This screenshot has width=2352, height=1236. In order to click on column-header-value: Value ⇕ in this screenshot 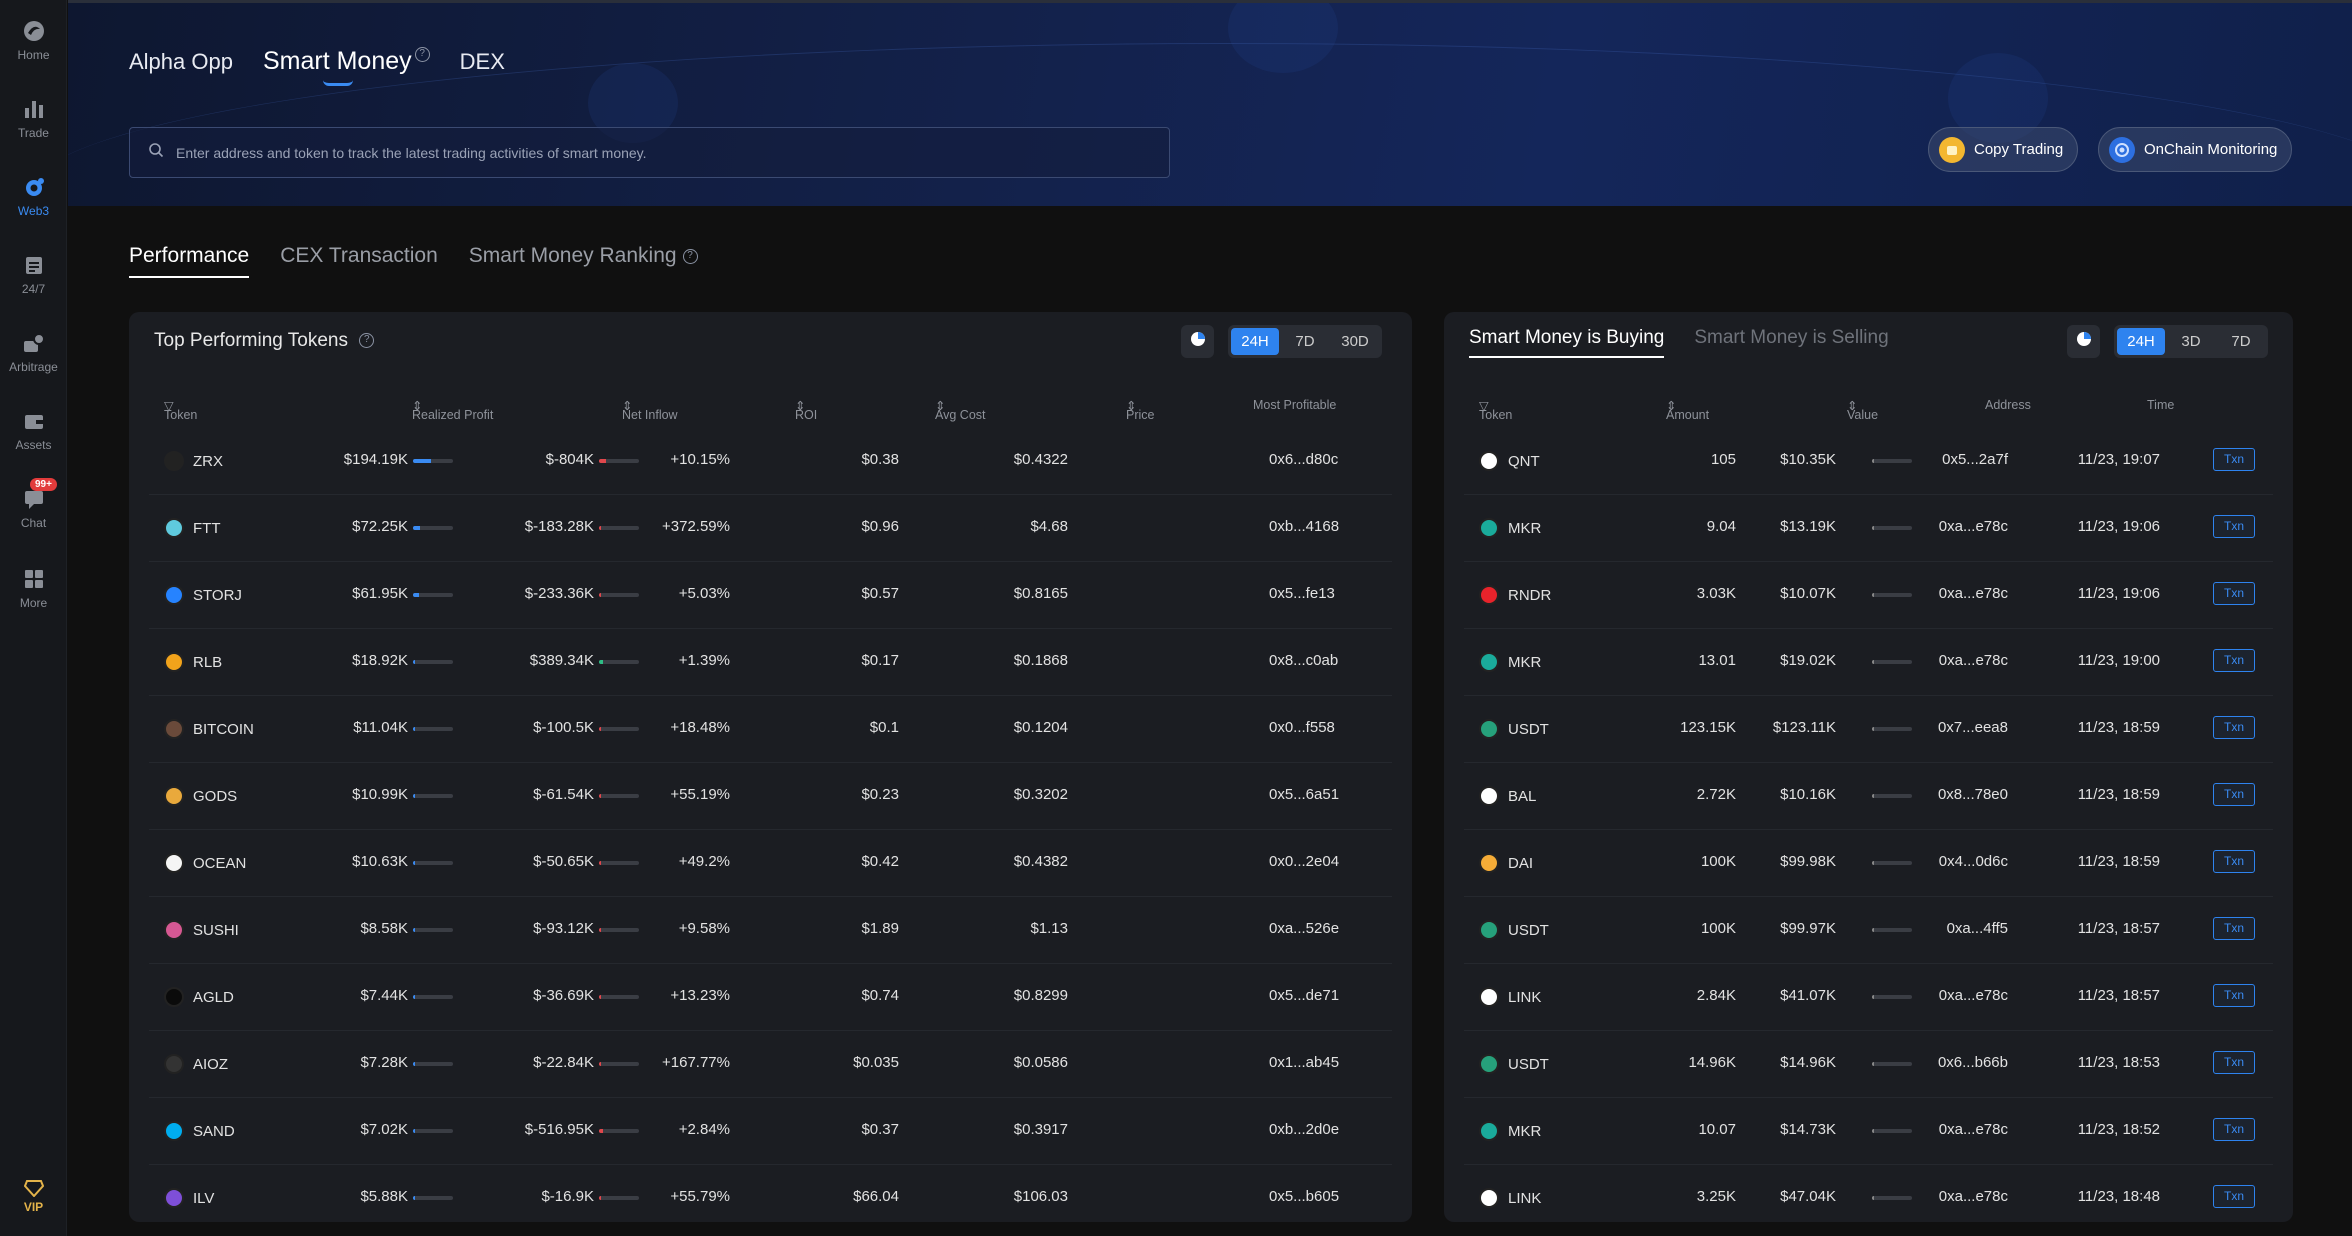, I will do `click(1863, 410)`.